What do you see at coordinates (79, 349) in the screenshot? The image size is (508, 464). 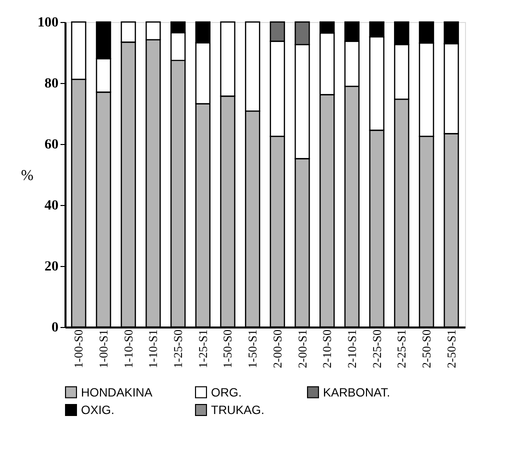 I see `x-tick-label: 1-00-S0` at bounding box center [79, 349].